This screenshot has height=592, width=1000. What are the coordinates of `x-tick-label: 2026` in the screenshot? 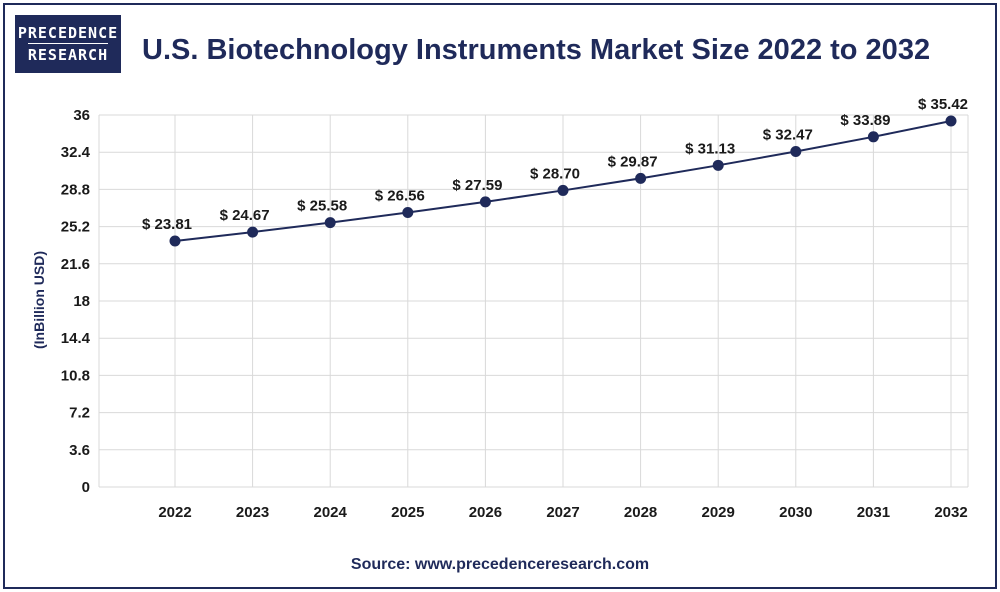 It's located at (485, 512).